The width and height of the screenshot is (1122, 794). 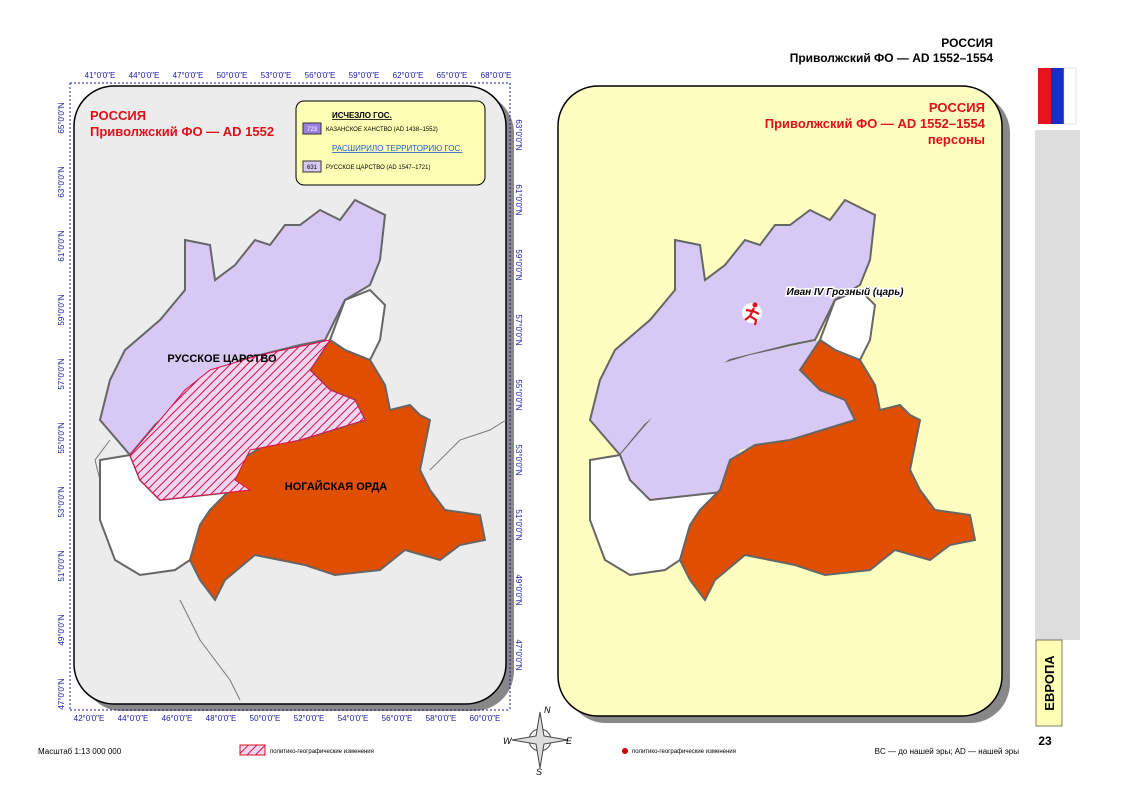 What do you see at coordinates (1057, 96) in the screenshot?
I see `flag-blue` at bounding box center [1057, 96].